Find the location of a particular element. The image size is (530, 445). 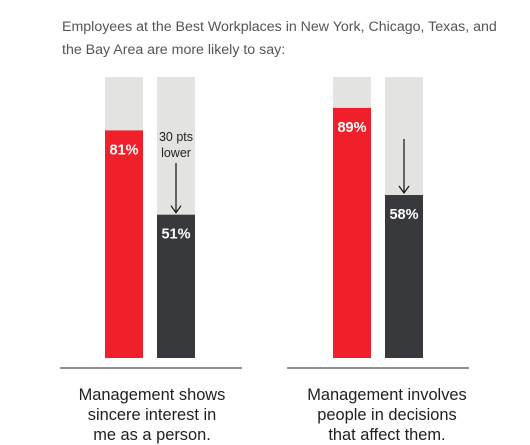

data-label-1-0: 89% is located at coordinates (351, 128).